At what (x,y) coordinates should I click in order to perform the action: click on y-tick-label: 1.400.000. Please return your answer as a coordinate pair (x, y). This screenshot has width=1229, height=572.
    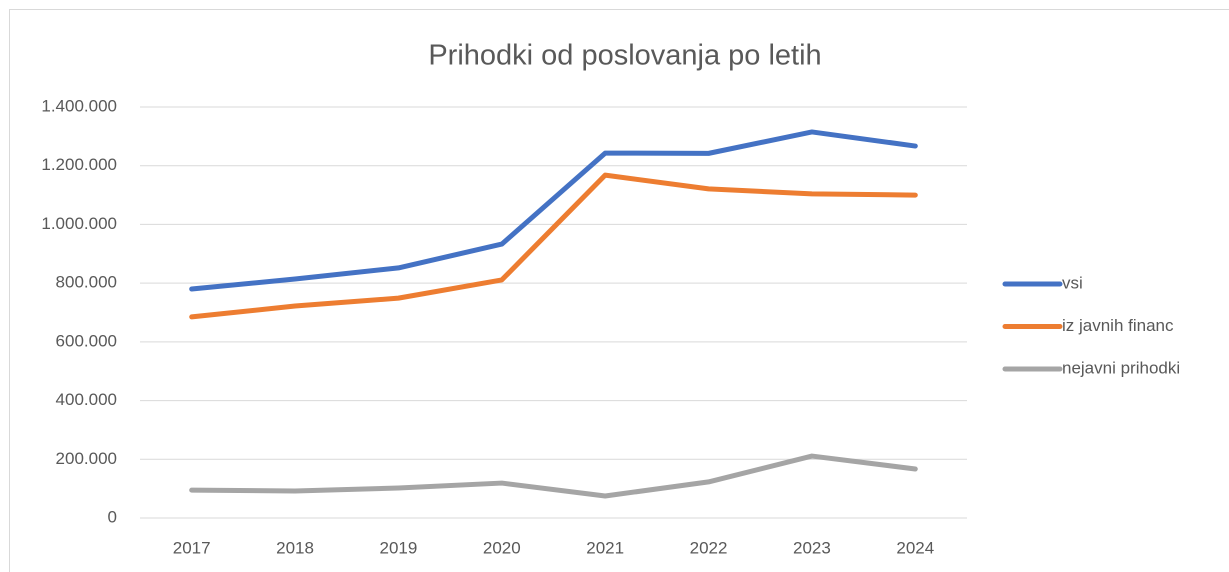
    Looking at the image, I should click on (79, 105).